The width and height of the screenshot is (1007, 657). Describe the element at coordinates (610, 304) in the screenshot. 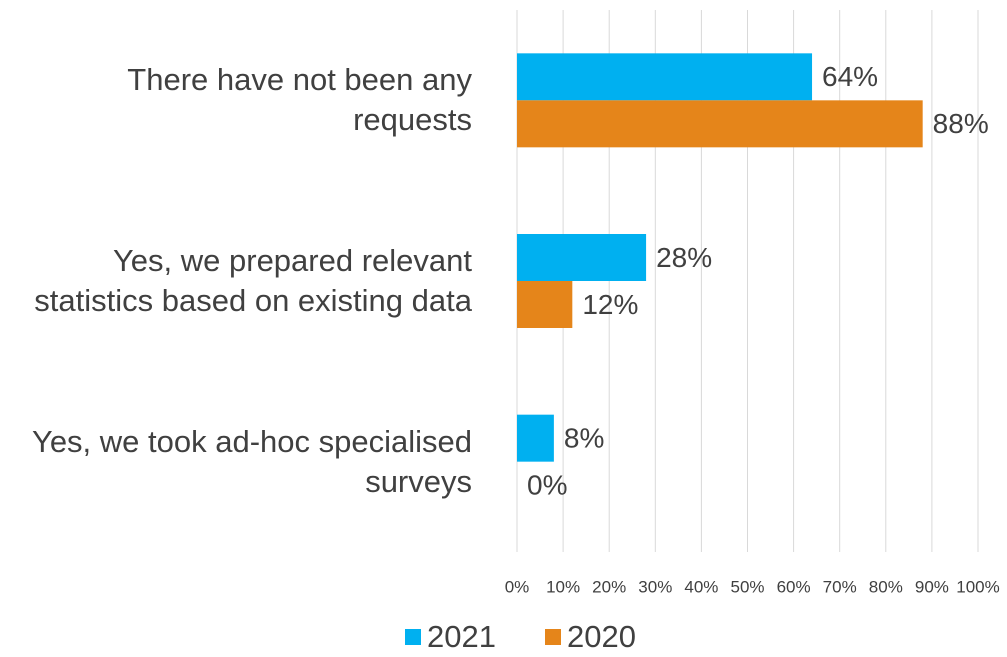

I see `value-label: 12%` at that location.